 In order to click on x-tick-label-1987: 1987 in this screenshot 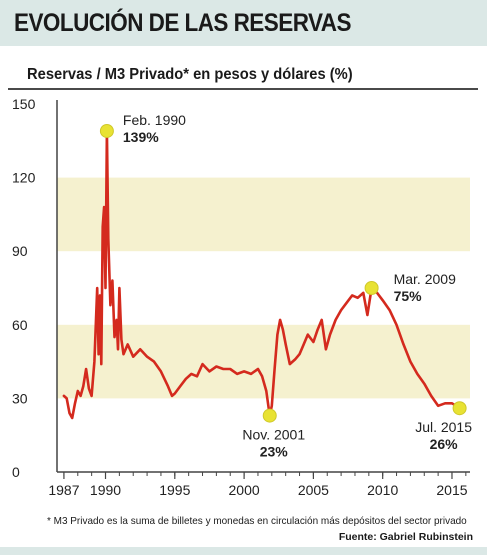, I will do `click(63, 490)`.